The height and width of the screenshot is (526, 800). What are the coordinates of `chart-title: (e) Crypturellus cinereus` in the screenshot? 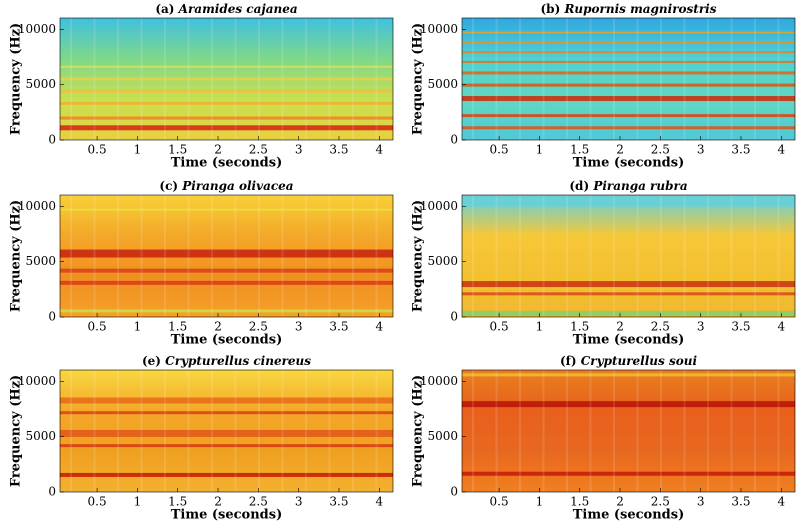 It's located at (226, 361).